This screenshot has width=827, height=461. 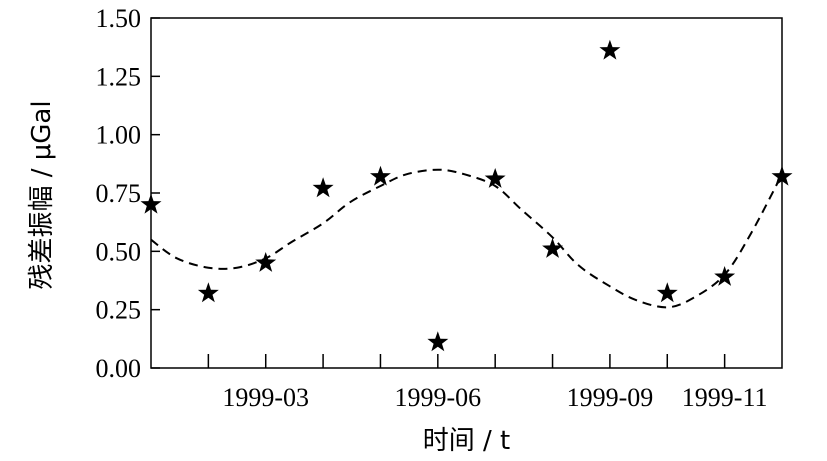 What do you see at coordinates (42, 194) in the screenshot?
I see `y-axis-title: 残差振幅 / μGal` at bounding box center [42, 194].